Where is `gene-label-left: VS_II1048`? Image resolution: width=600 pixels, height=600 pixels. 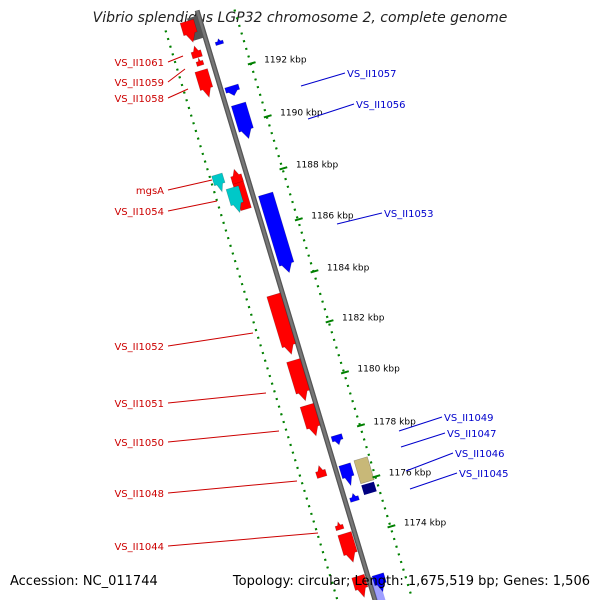
gene-label-left: VS_II1048 is located at coordinates (139, 494).